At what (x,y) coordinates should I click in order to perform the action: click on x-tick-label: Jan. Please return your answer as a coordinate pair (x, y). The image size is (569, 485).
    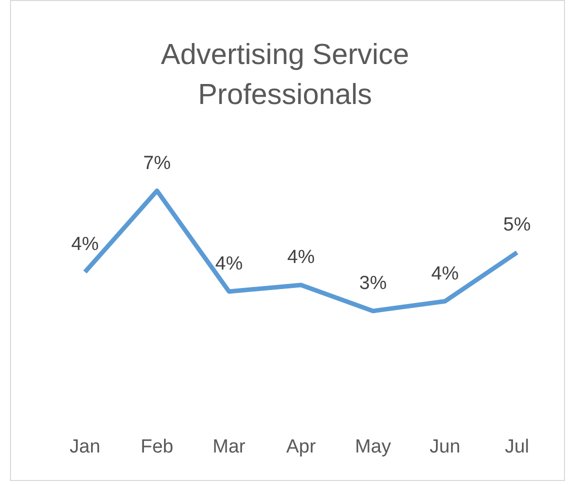
    Looking at the image, I should click on (85, 447).